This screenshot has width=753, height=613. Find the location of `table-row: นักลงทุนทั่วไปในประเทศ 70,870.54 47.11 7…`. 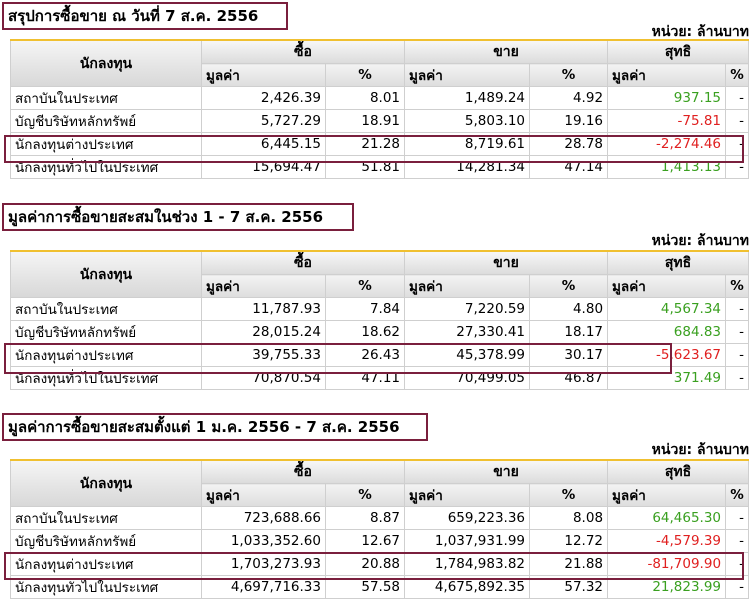

table-row: นักลงทุนทั่วไปในประเทศ 70,870.54 47.11 7… is located at coordinates (380, 378).